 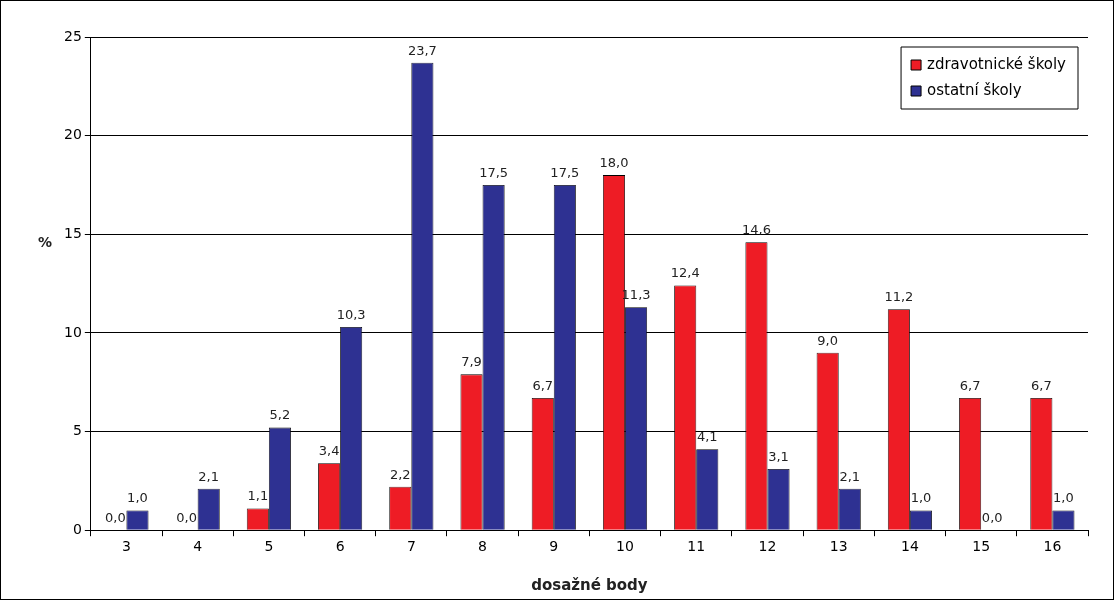 I want to click on data-label: 3,4, so click(x=329, y=450).